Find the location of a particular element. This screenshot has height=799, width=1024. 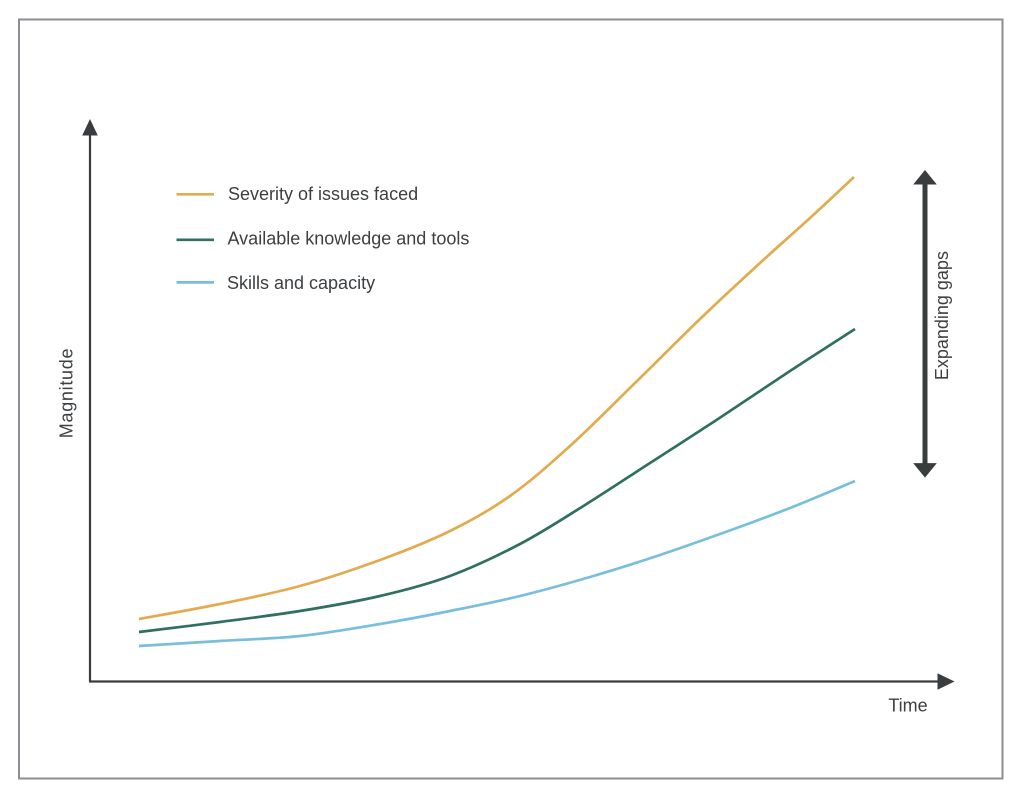

svg-text: Magnitude is located at coordinates (67, 393).